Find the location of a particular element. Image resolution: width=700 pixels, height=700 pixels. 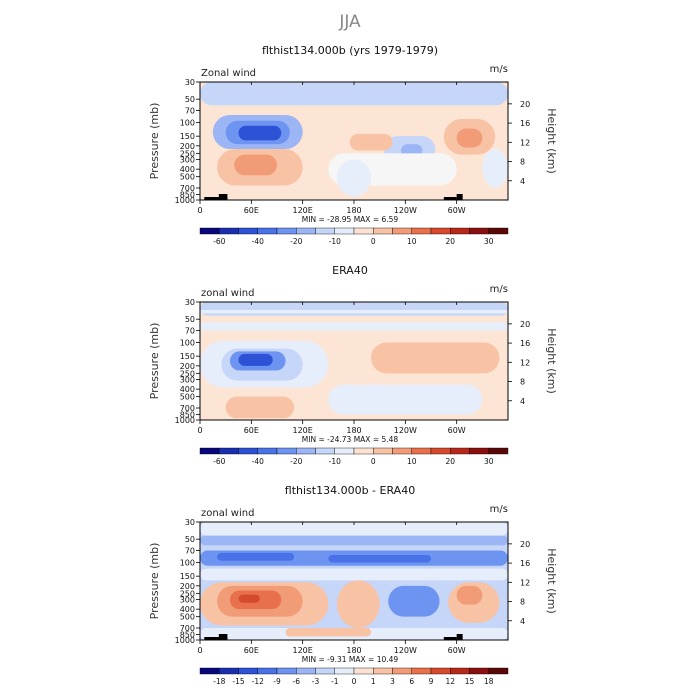

y-tick-label: 150 is located at coordinates (187, 136).